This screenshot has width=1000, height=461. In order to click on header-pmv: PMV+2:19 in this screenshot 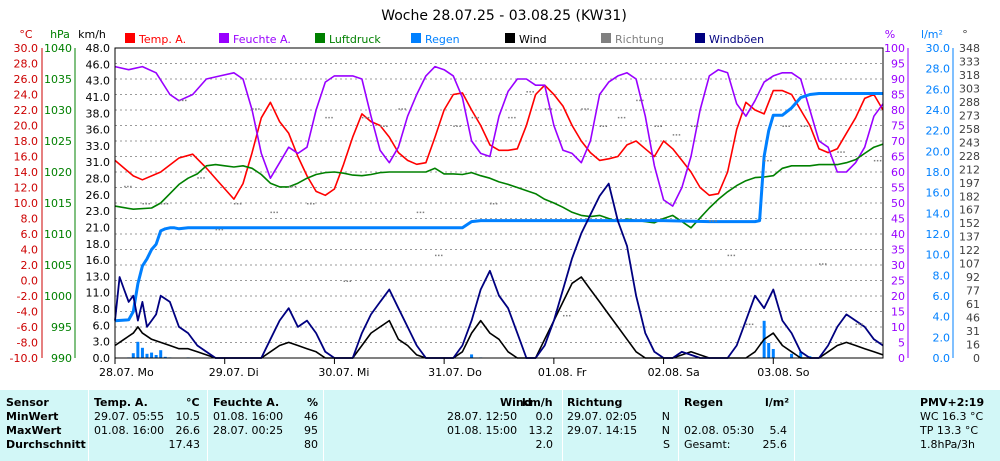, I will do `click(952, 402)`.